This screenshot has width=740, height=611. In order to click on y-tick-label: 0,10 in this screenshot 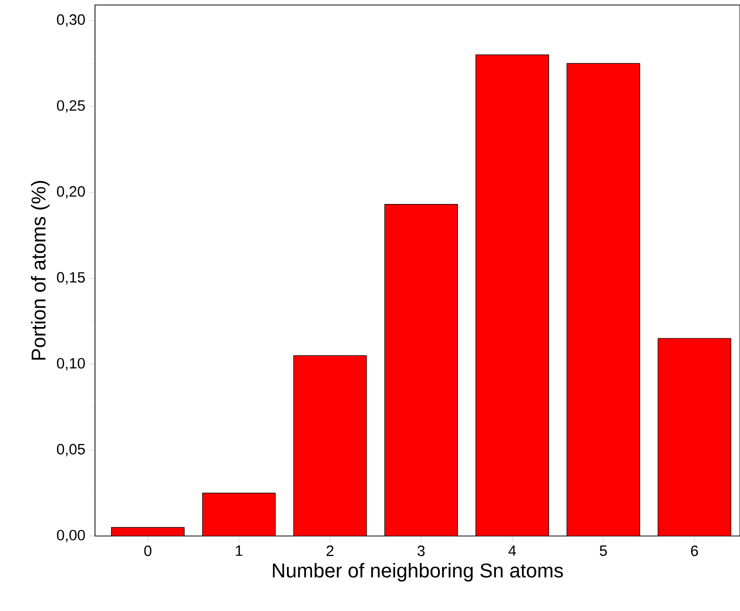, I will do `click(70, 364)`.